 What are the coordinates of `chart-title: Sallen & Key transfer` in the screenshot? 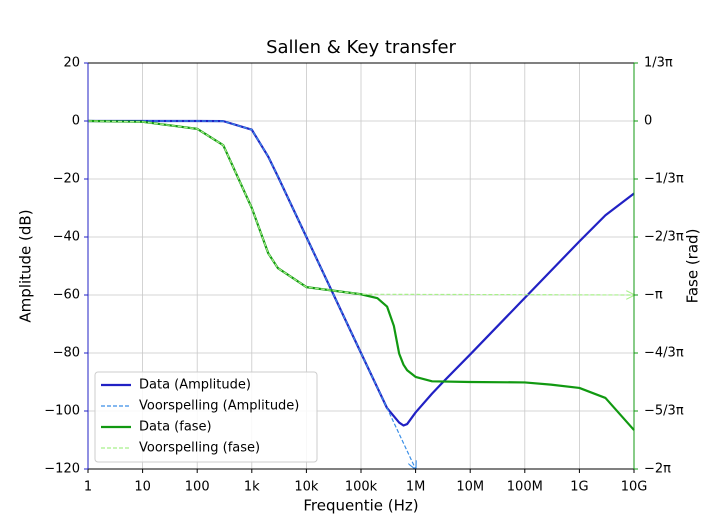 It's located at (361, 47).